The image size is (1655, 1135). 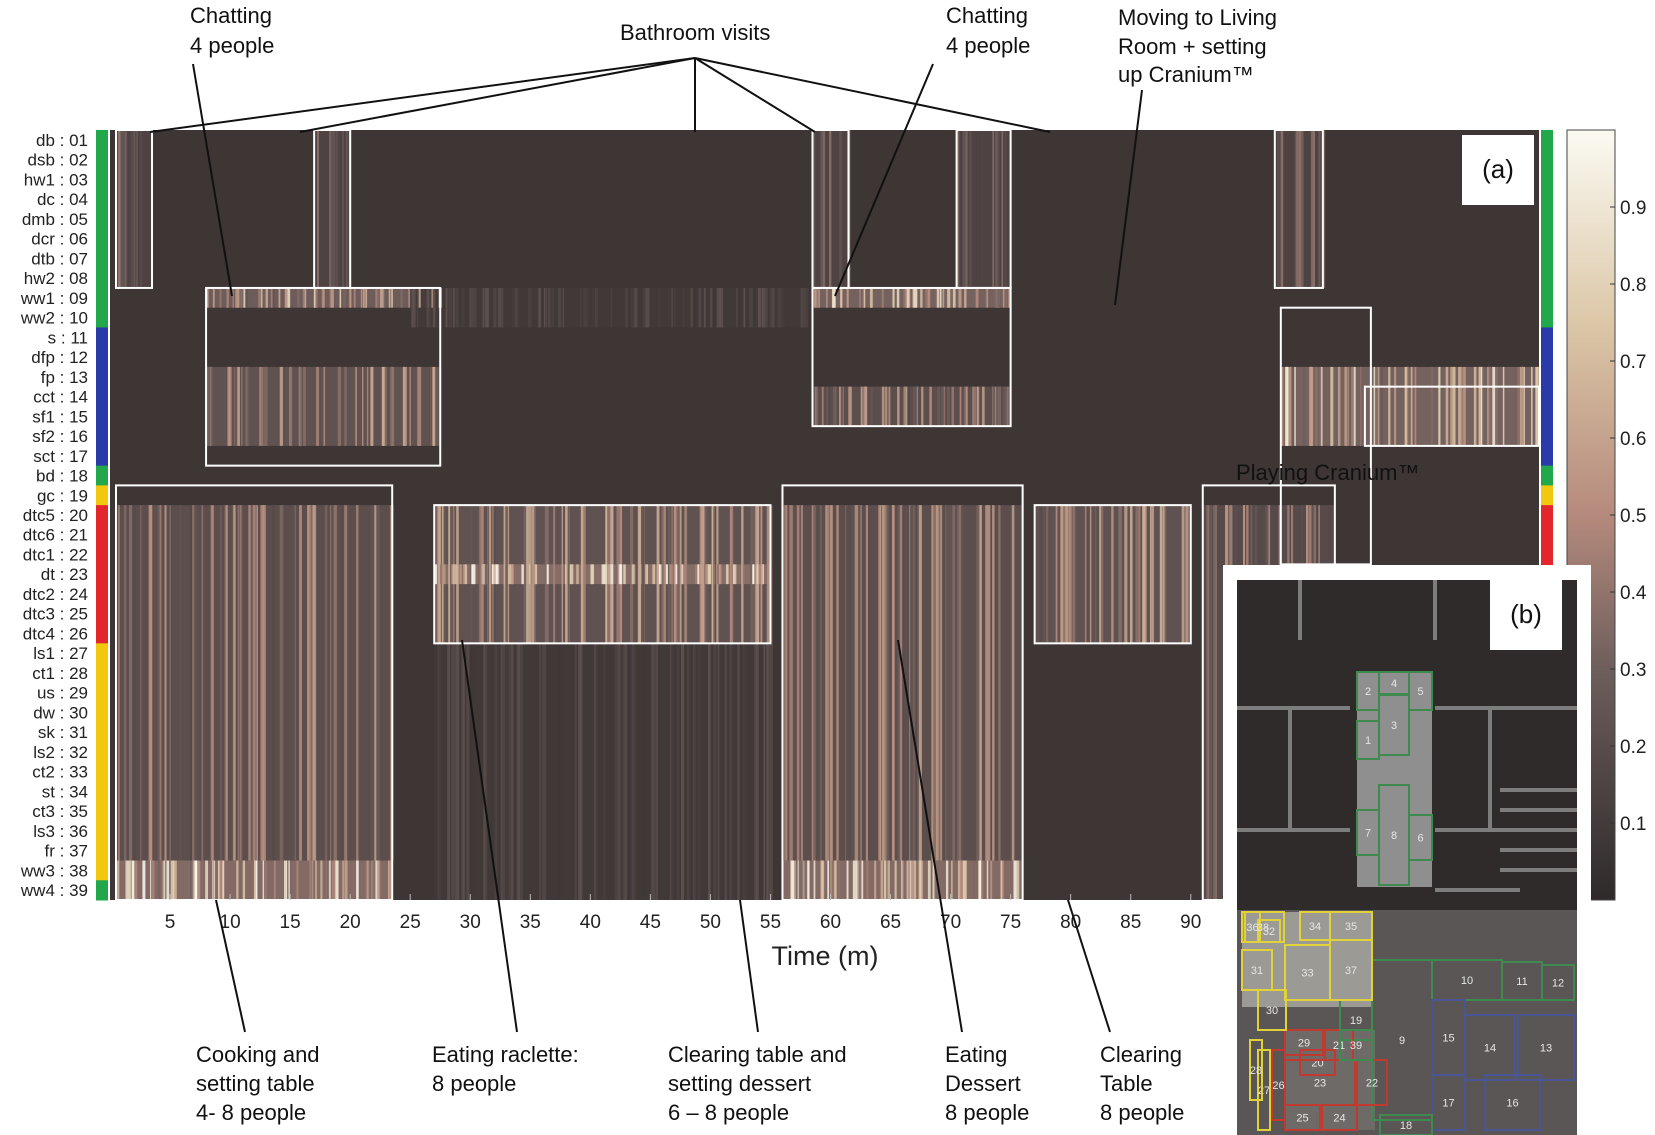 I want to click on floorplan-zone-label: 28, so click(x=1256, y=1071).